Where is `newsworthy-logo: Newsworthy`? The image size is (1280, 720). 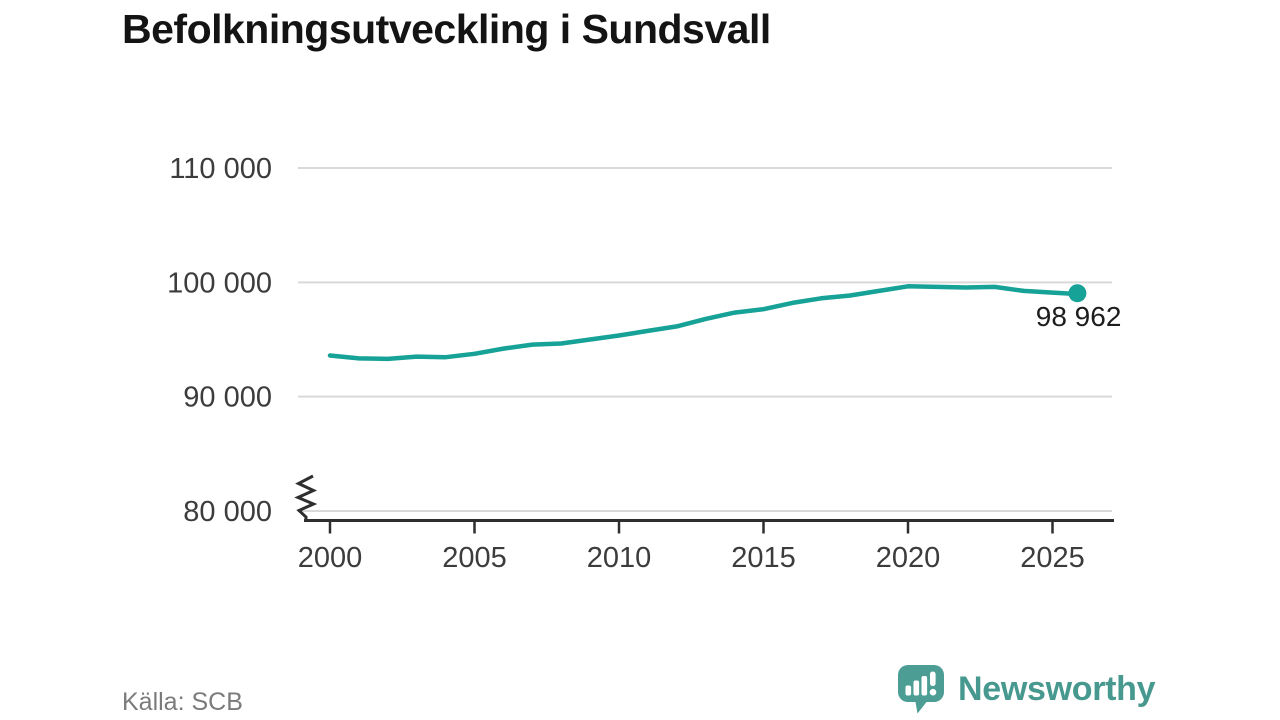
newsworthy-logo: Newsworthy is located at coordinates (1026, 689).